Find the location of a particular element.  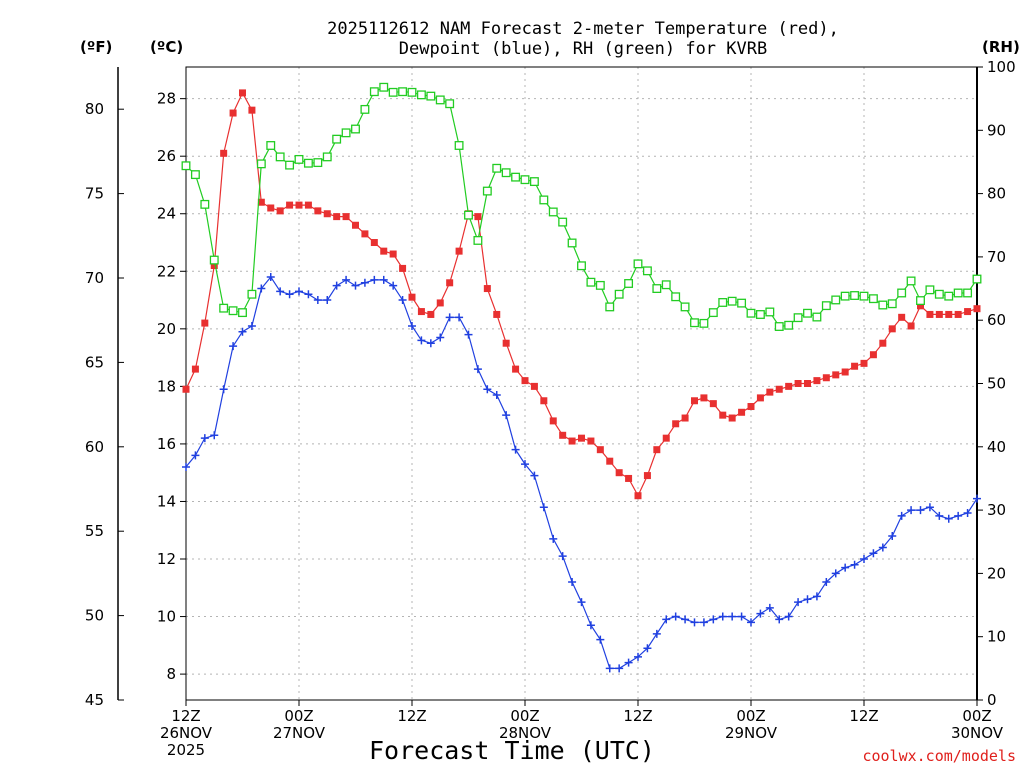

fahrenheit-unit-label: (ºF) is located at coordinates (96, 47).